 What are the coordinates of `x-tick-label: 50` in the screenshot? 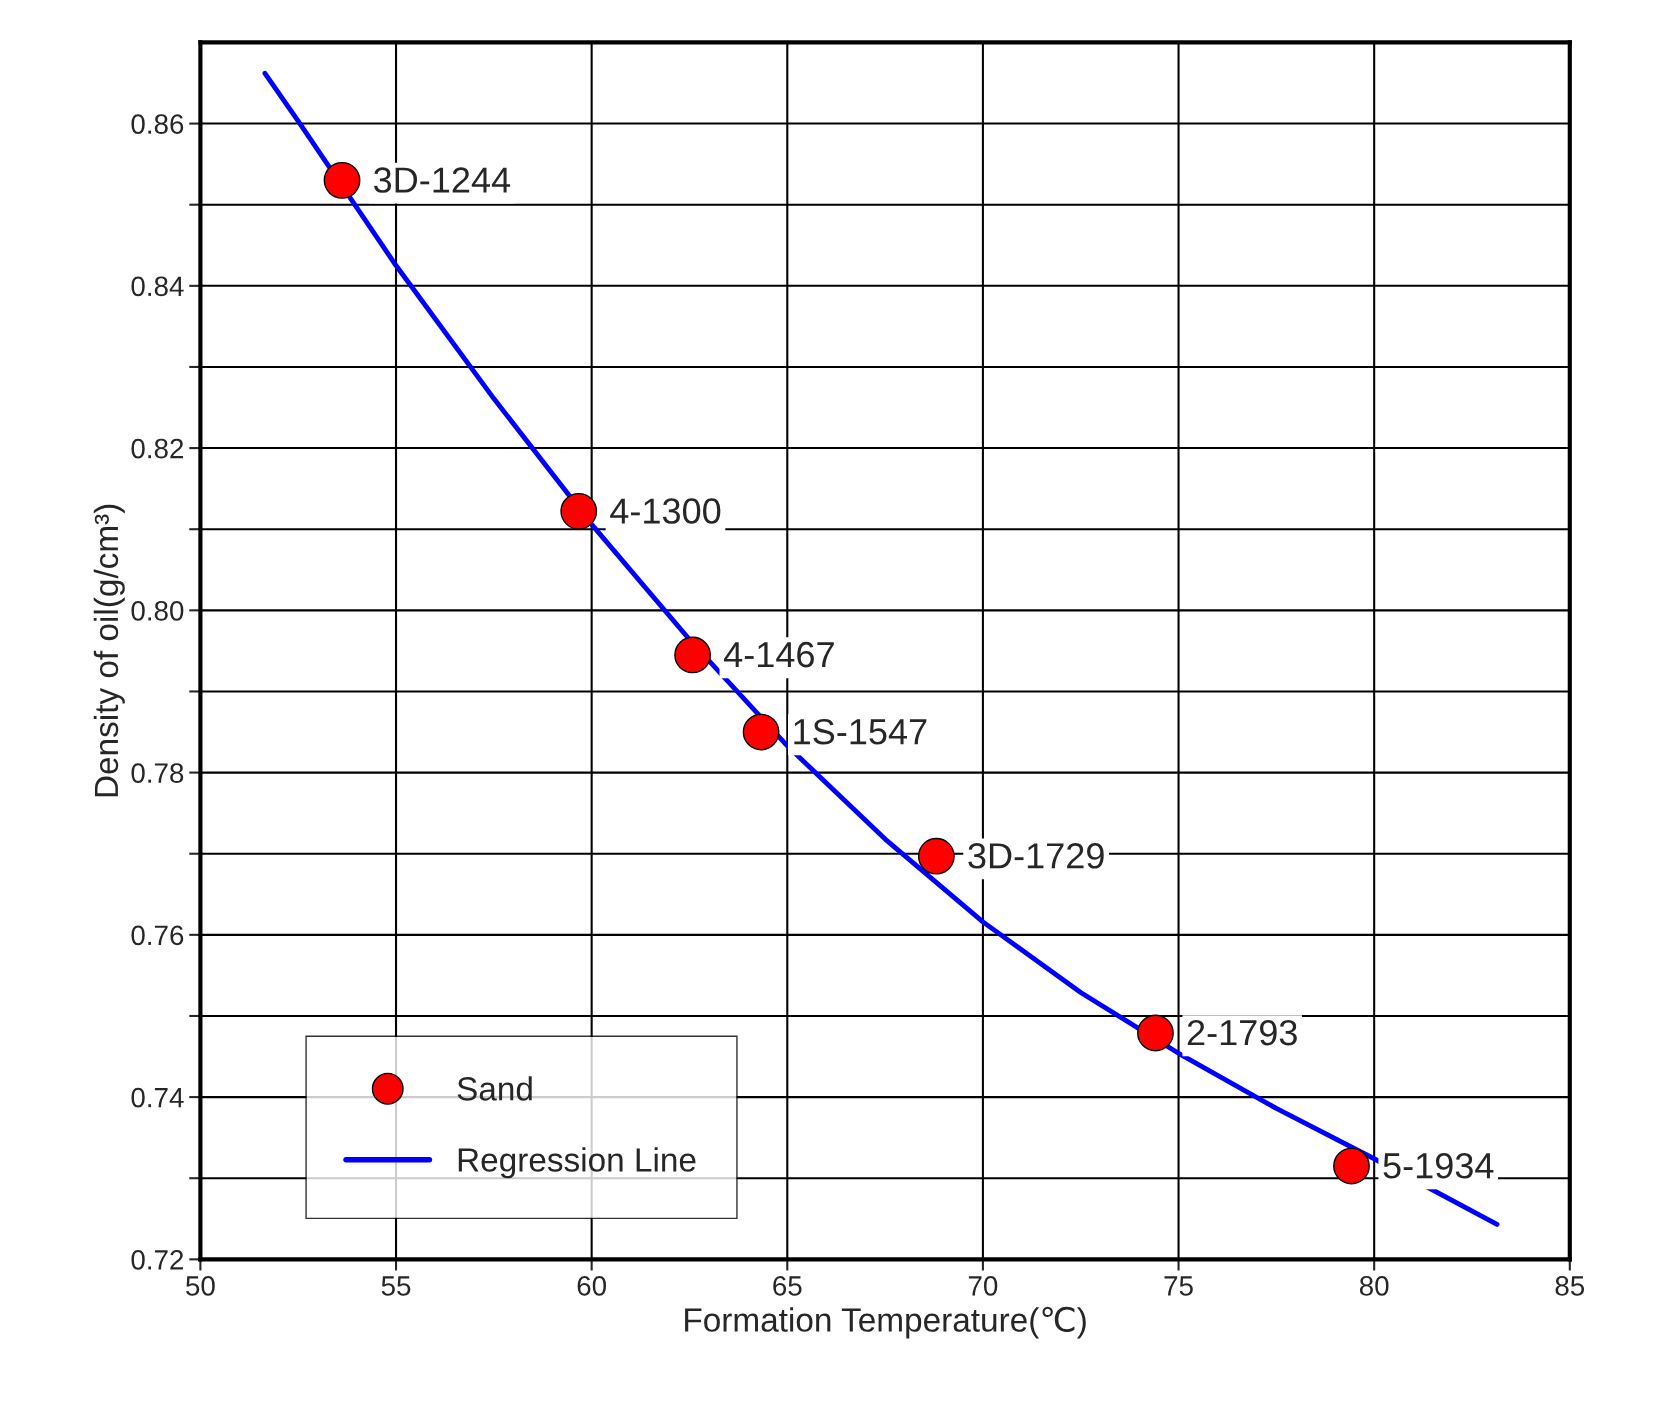 It's located at (200, 1286).